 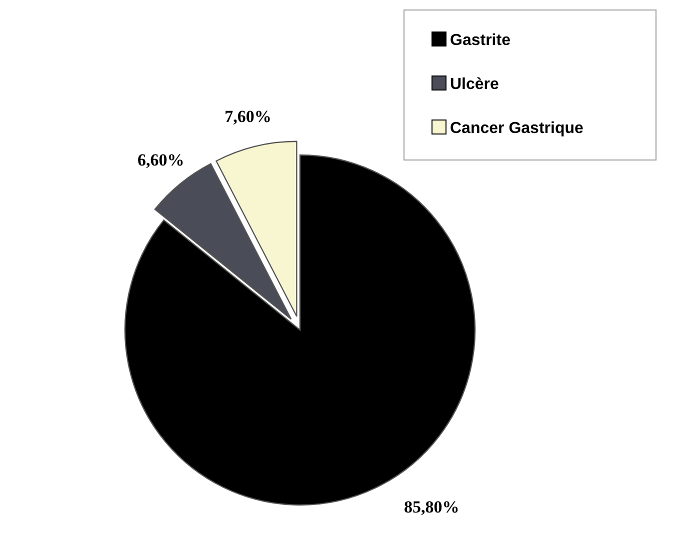 What do you see at coordinates (432, 506) in the screenshot?
I see `data-label: 85,80%` at bounding box center [432, 506].